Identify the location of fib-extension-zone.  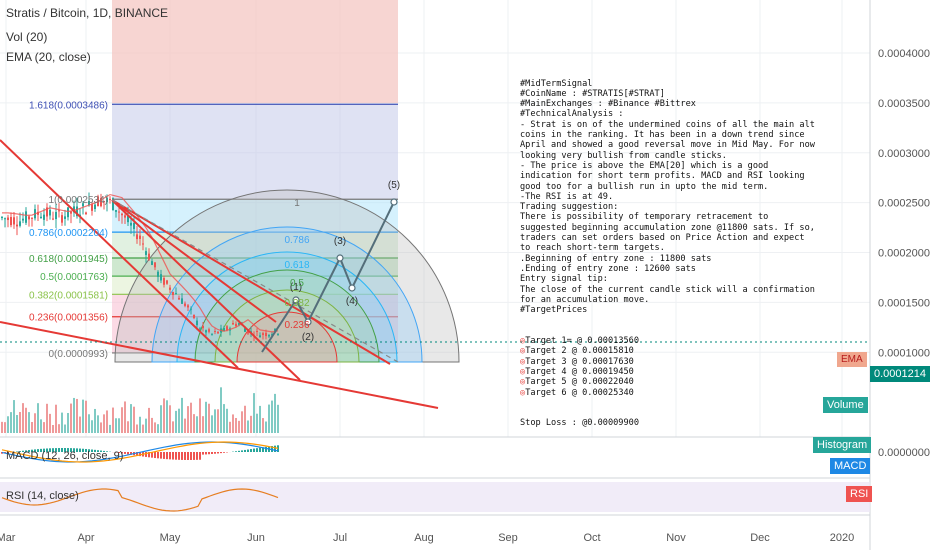
(255, 51).